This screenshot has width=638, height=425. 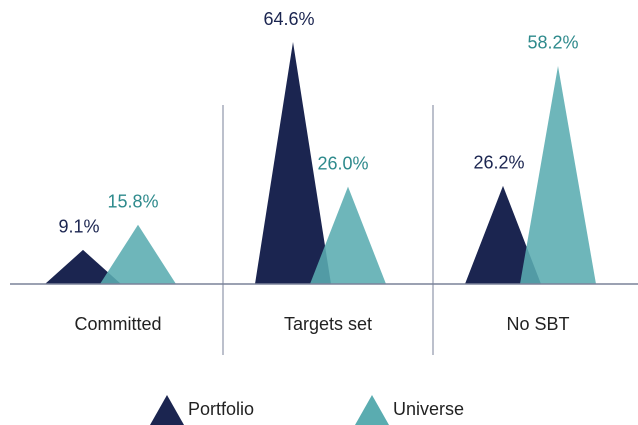 I want to click on value-label: 64.6%, so click(x=288, y=19).